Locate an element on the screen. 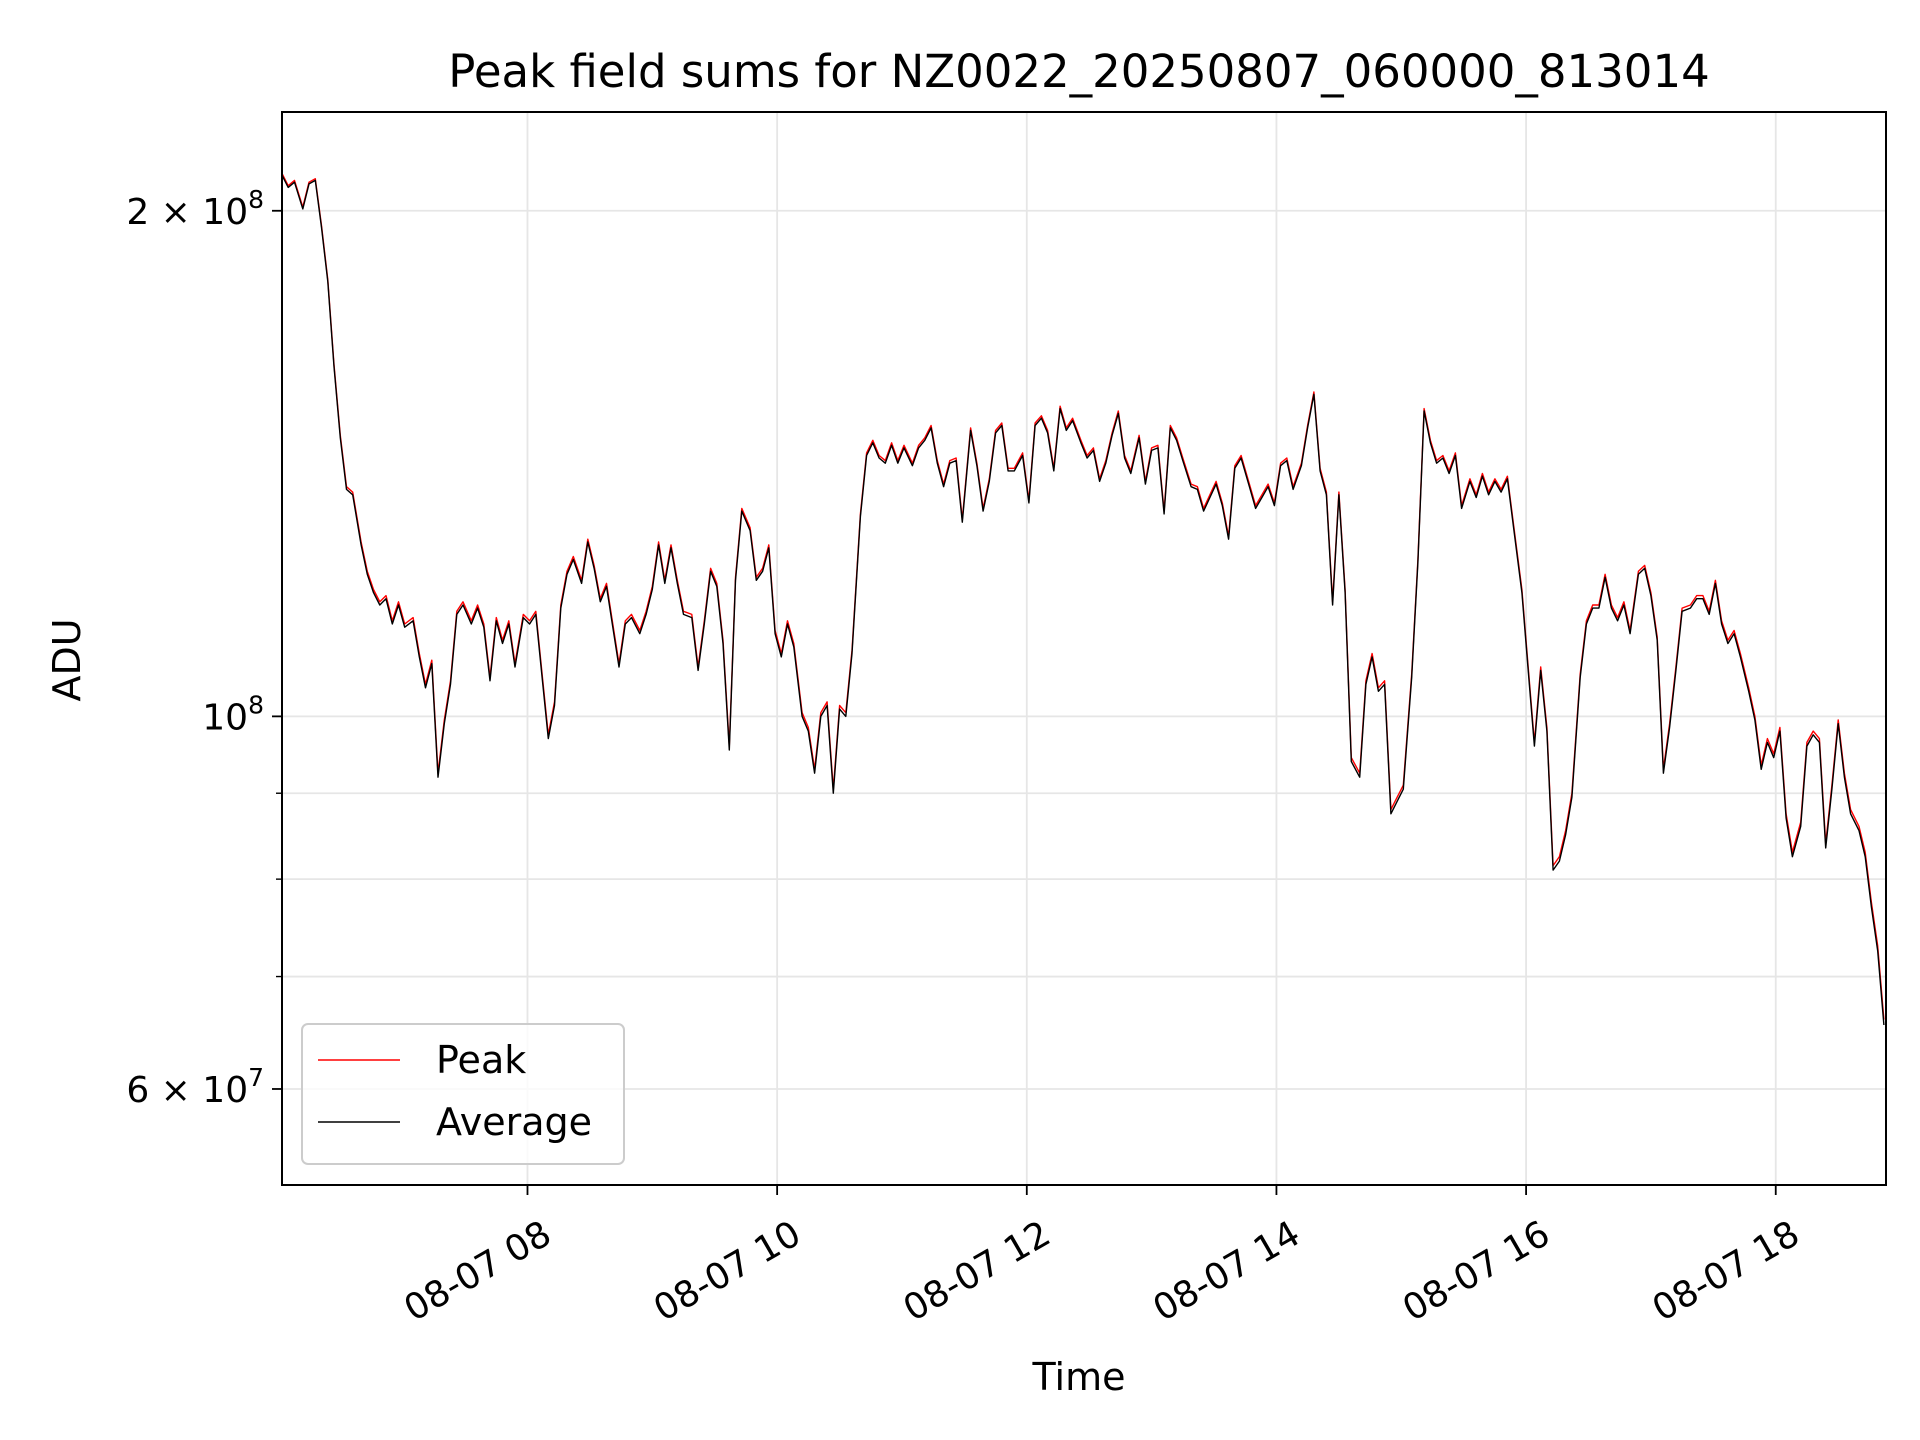 This screenshot has height=1440, width=1920. legend: Peak Average is located at coordinates (463, 1094).